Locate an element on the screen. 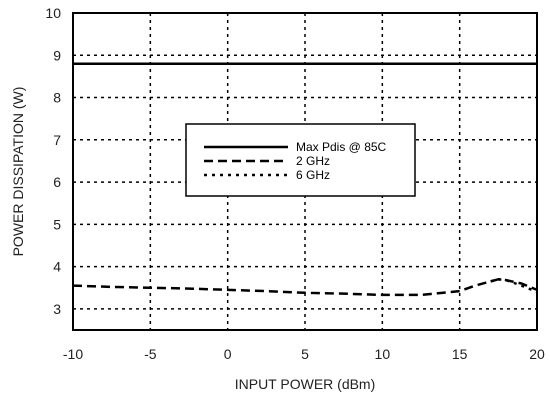  x-tick-label: 10 is located at coordinates (383, 354).